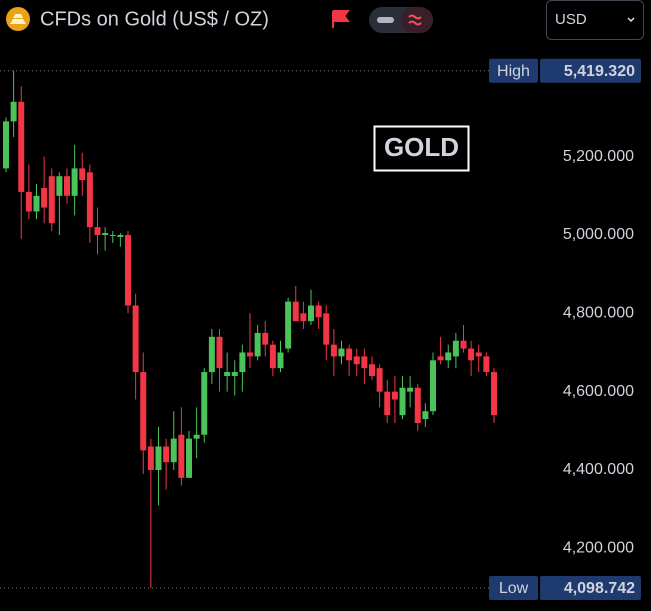 This screenshot has height=611, width=651. Describe the element at coordinates (598, 469) in the screenshot. I see `y-tick-label: 4,400.000` at that location.